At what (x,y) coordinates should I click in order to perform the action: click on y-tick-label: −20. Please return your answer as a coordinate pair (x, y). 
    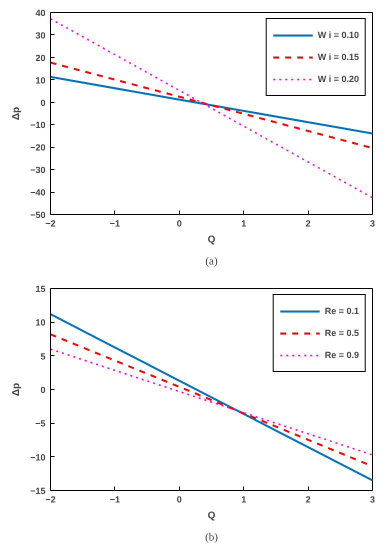
    Looking at the image, I should click on (38, 147).